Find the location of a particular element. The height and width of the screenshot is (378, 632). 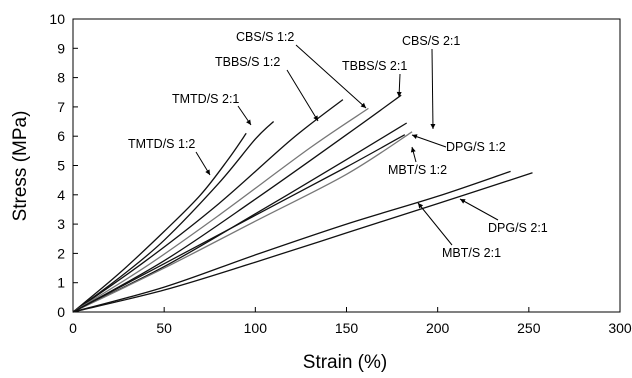

x-tick-label: 150 is located at coordinates (347, 328).